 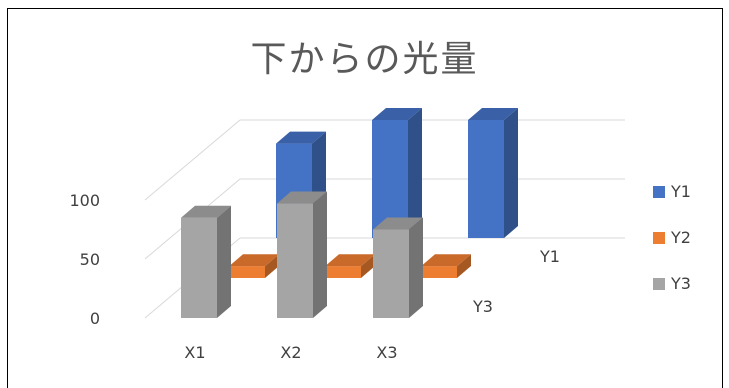 I want to click on bar-y3-x3, so click(x=398, y=267).